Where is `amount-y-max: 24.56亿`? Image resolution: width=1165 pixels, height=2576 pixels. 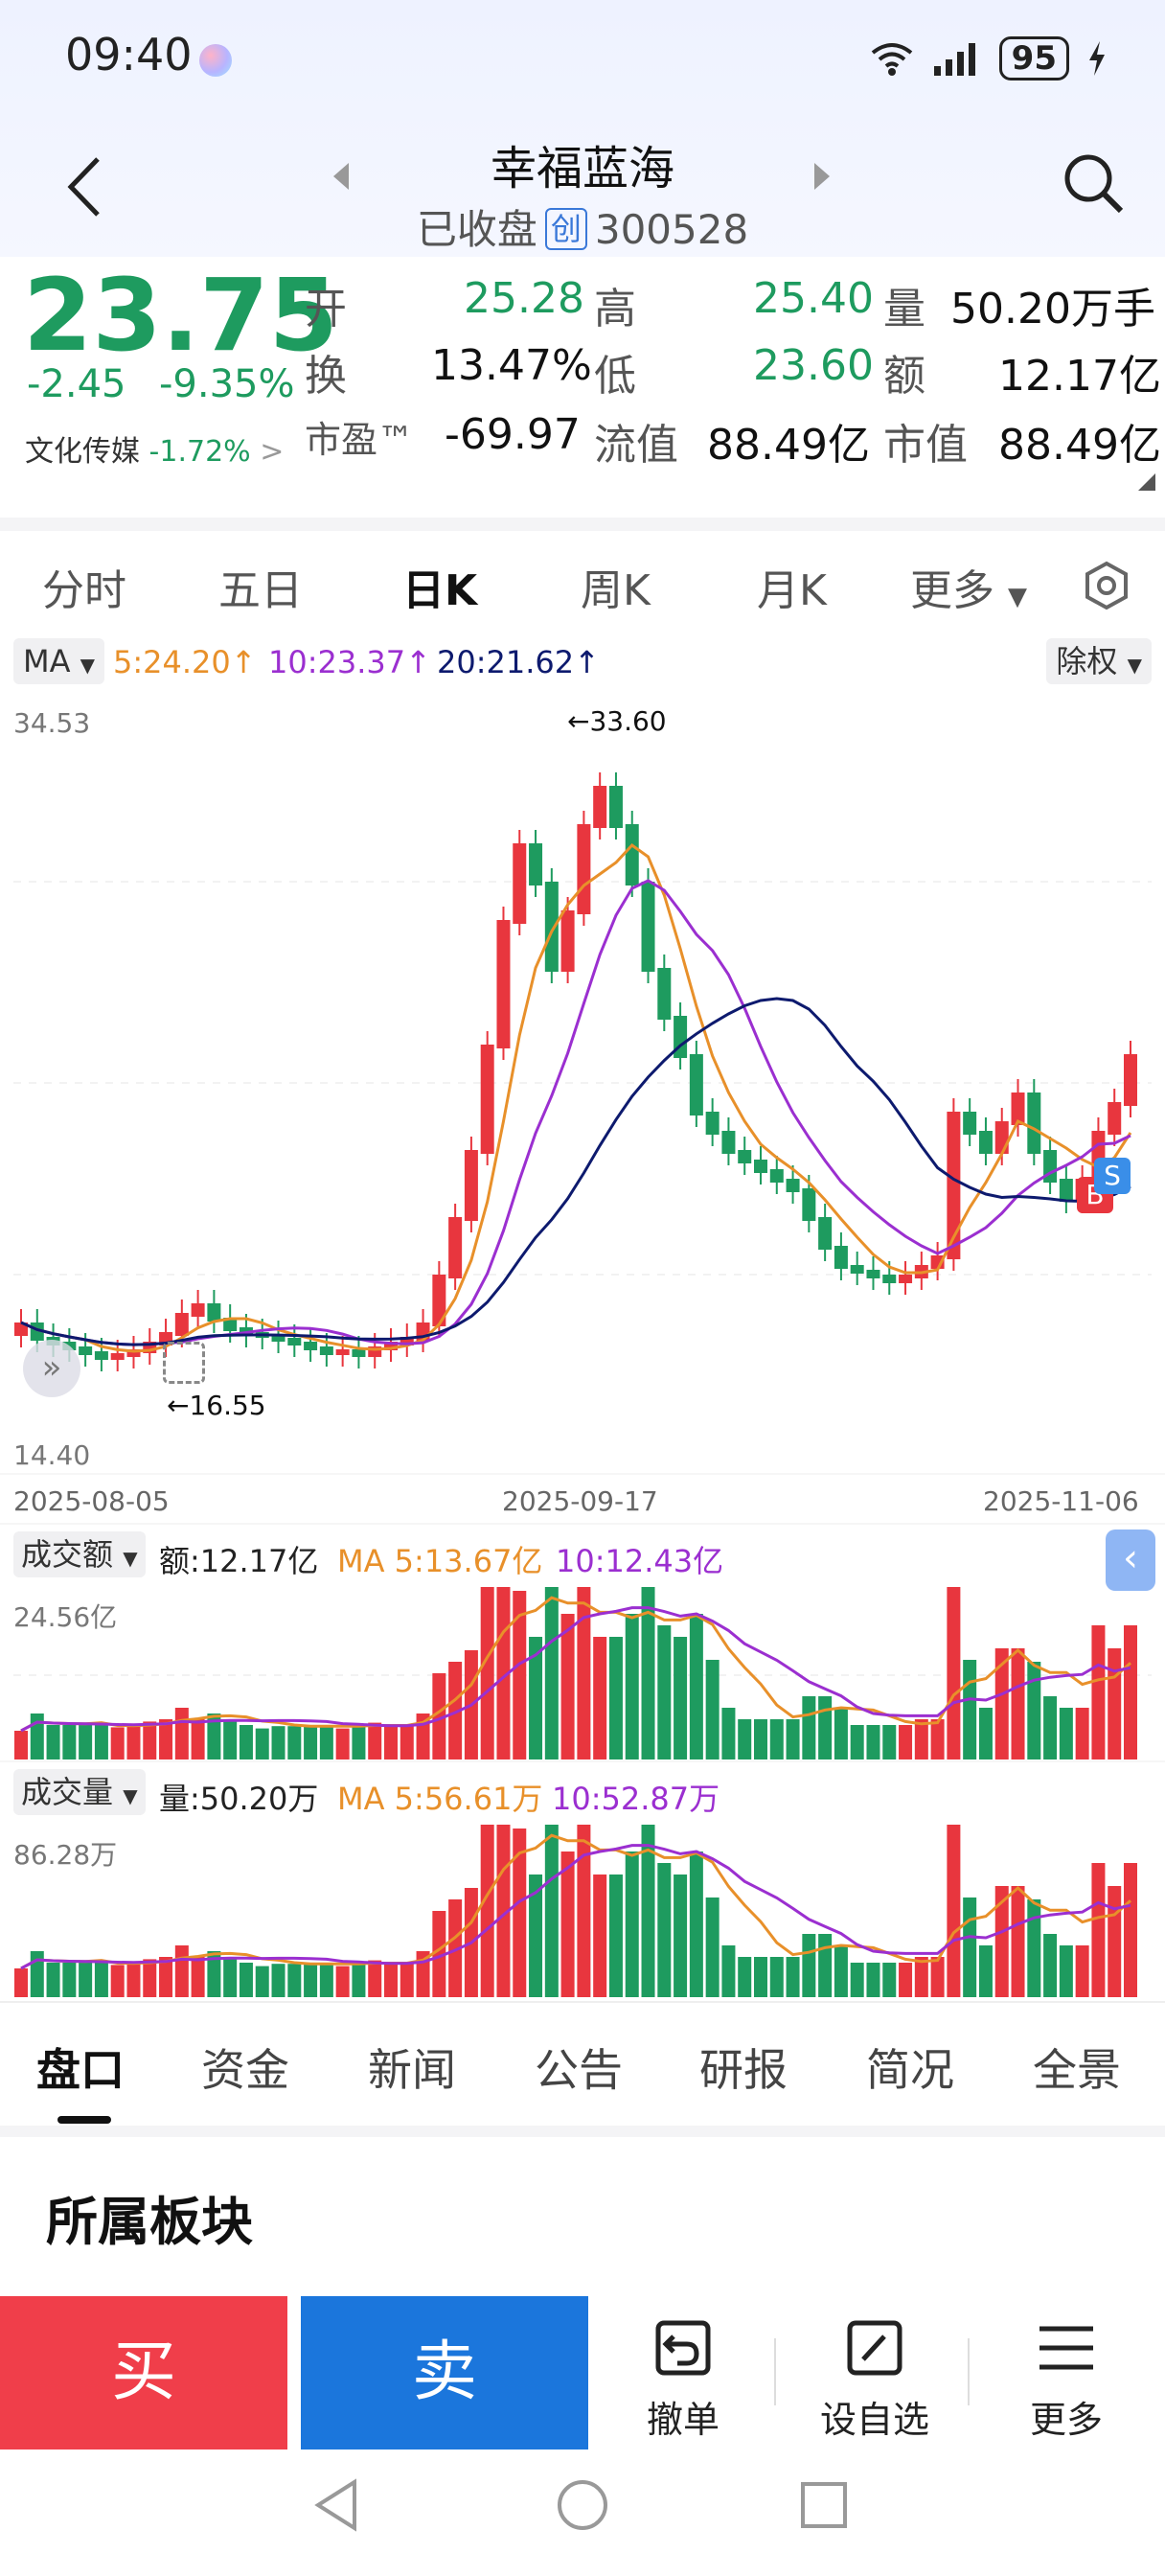 amount-y-max: 24.56亿 is located at coordinates (65, 1617).